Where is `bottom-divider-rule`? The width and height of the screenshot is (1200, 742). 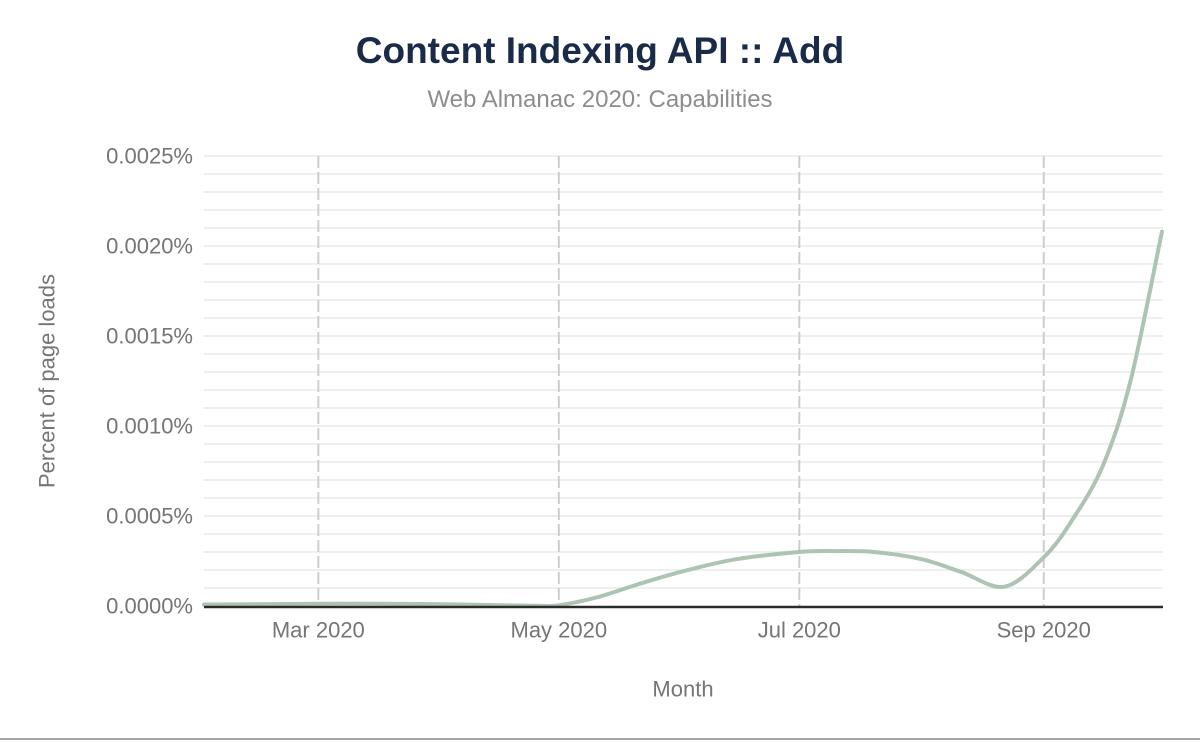
bottom-divider-rule is located at coordinates (600, 739).